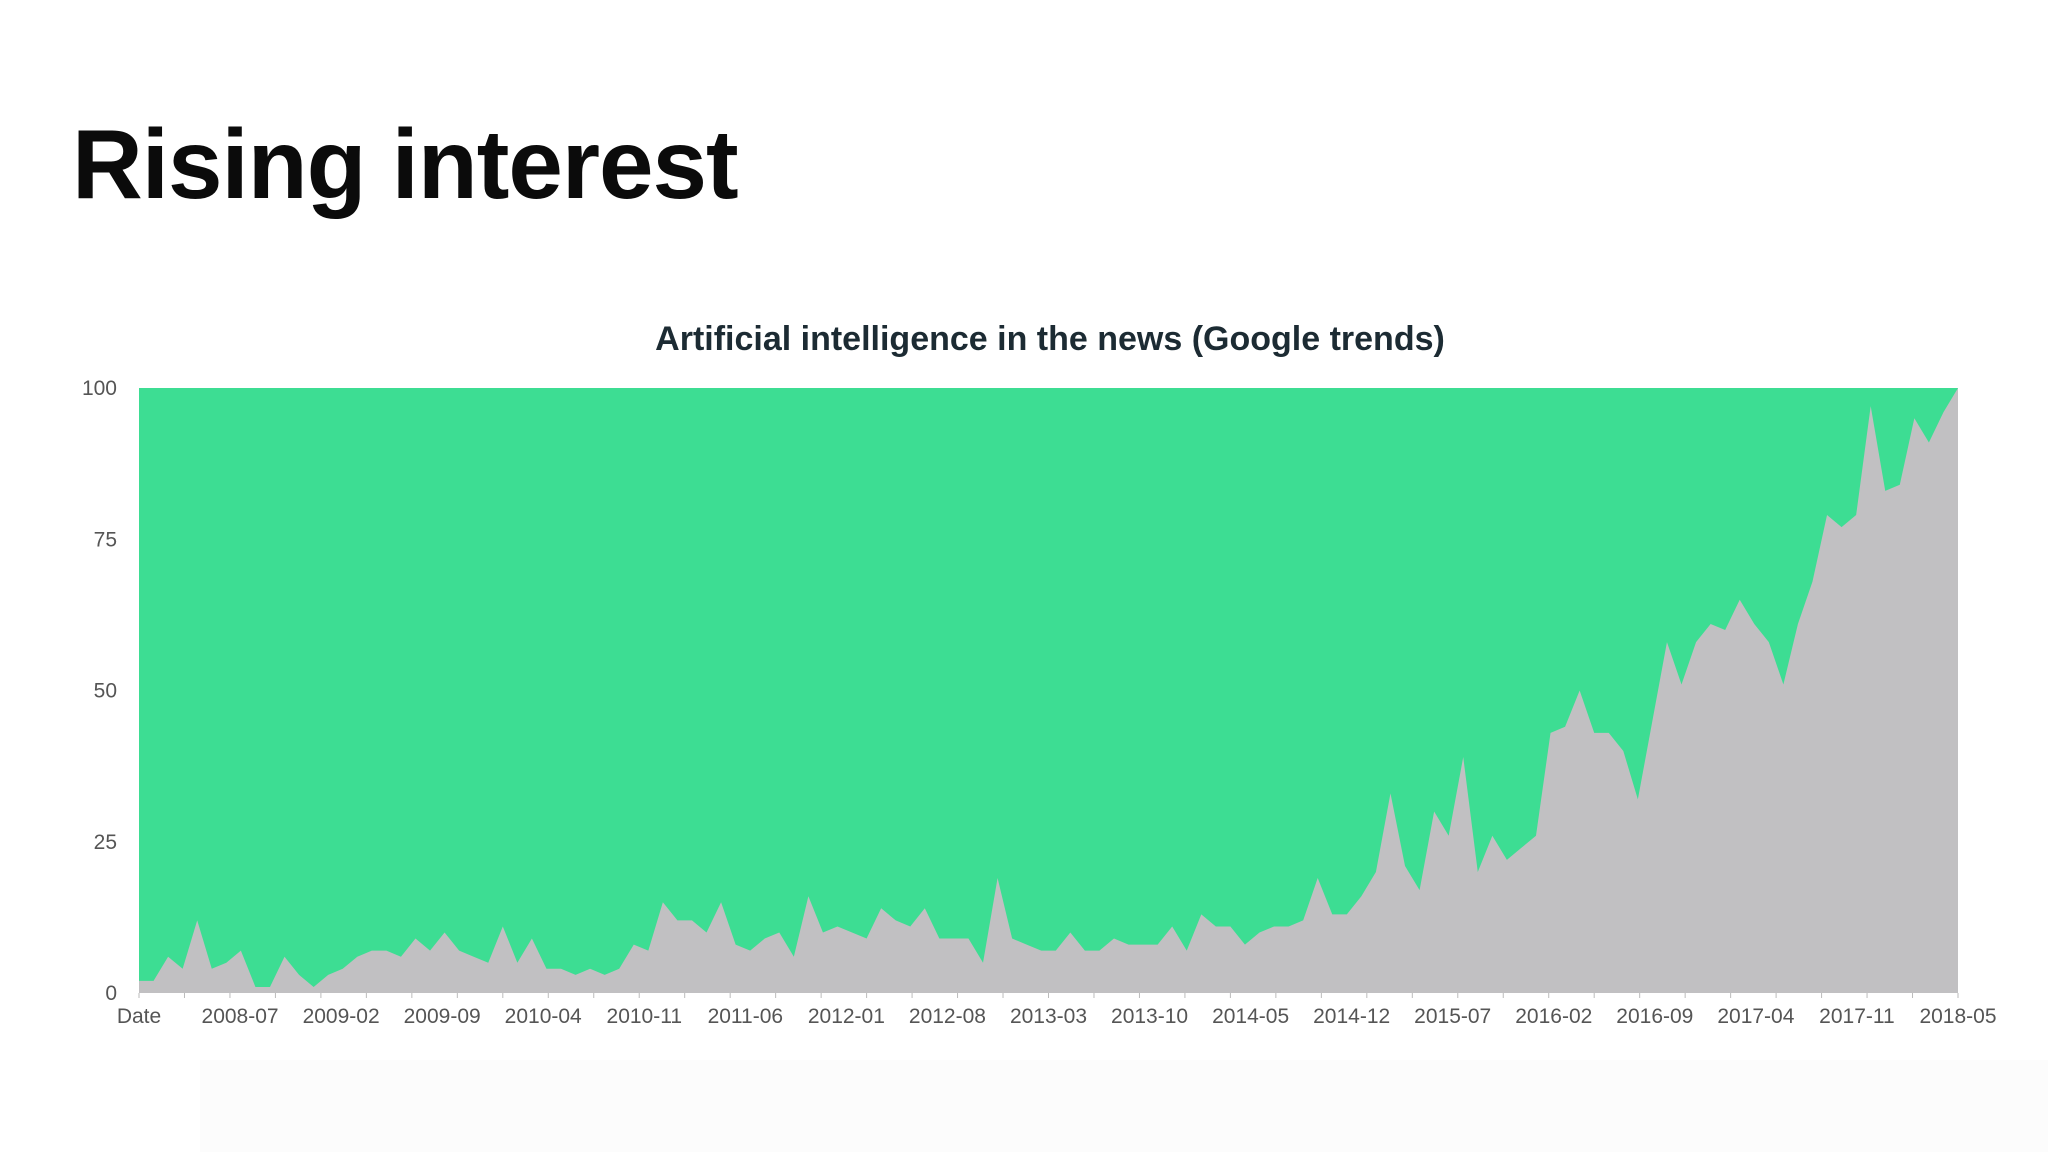  I want to click on x-tick-label: 2012-08, so click(947, 1016).